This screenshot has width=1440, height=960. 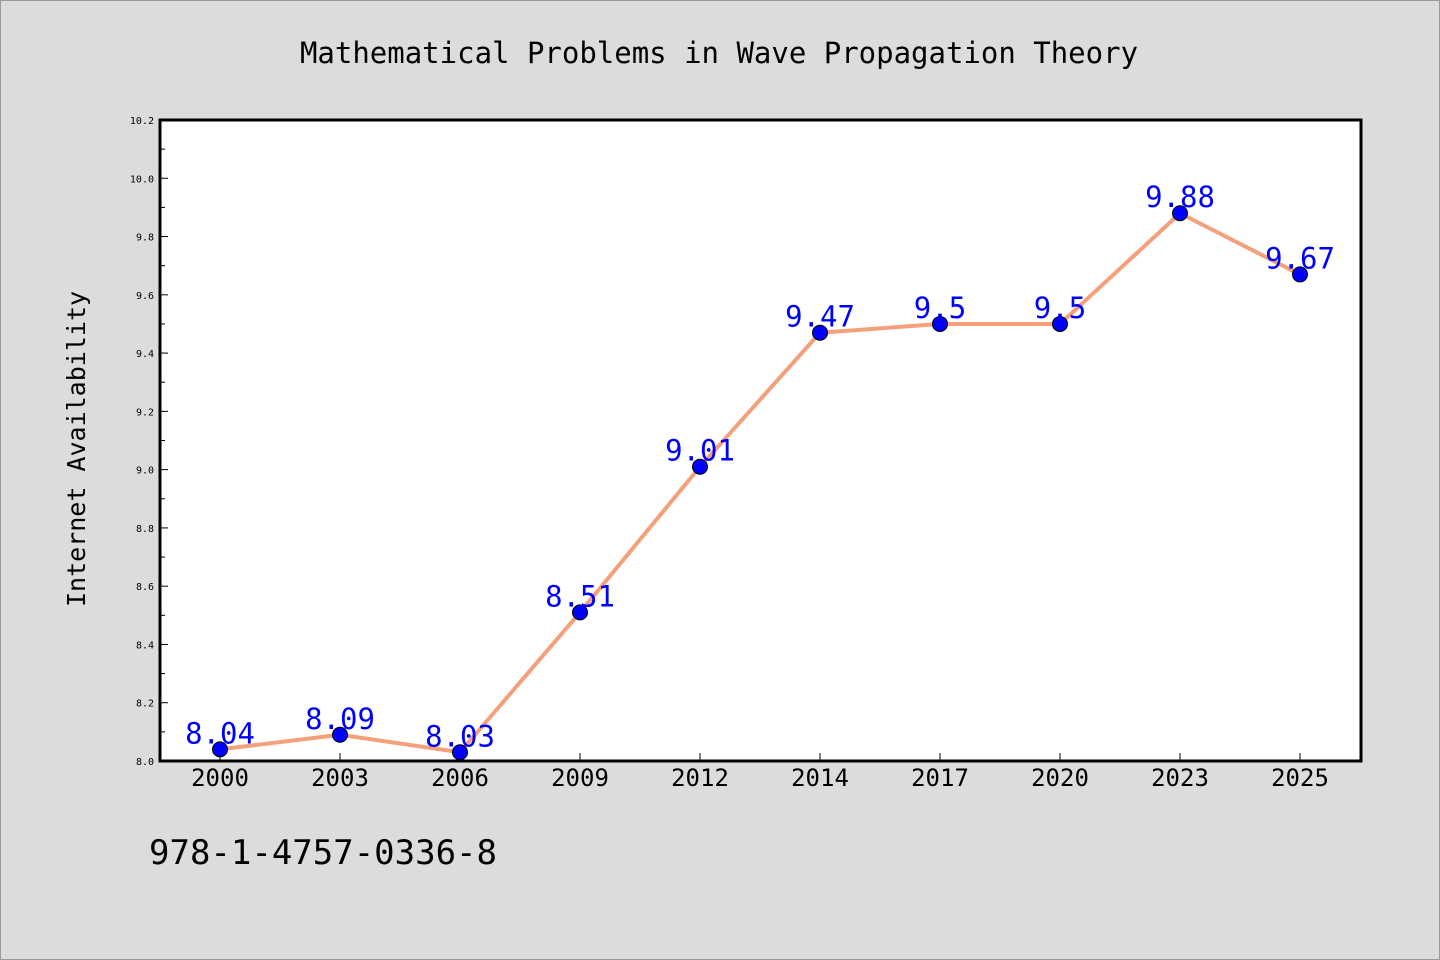 What do you see at coordinates (460, 778) in the screenshot?
I see `x-tick-label: 2006` at bounding box center [460, 778].